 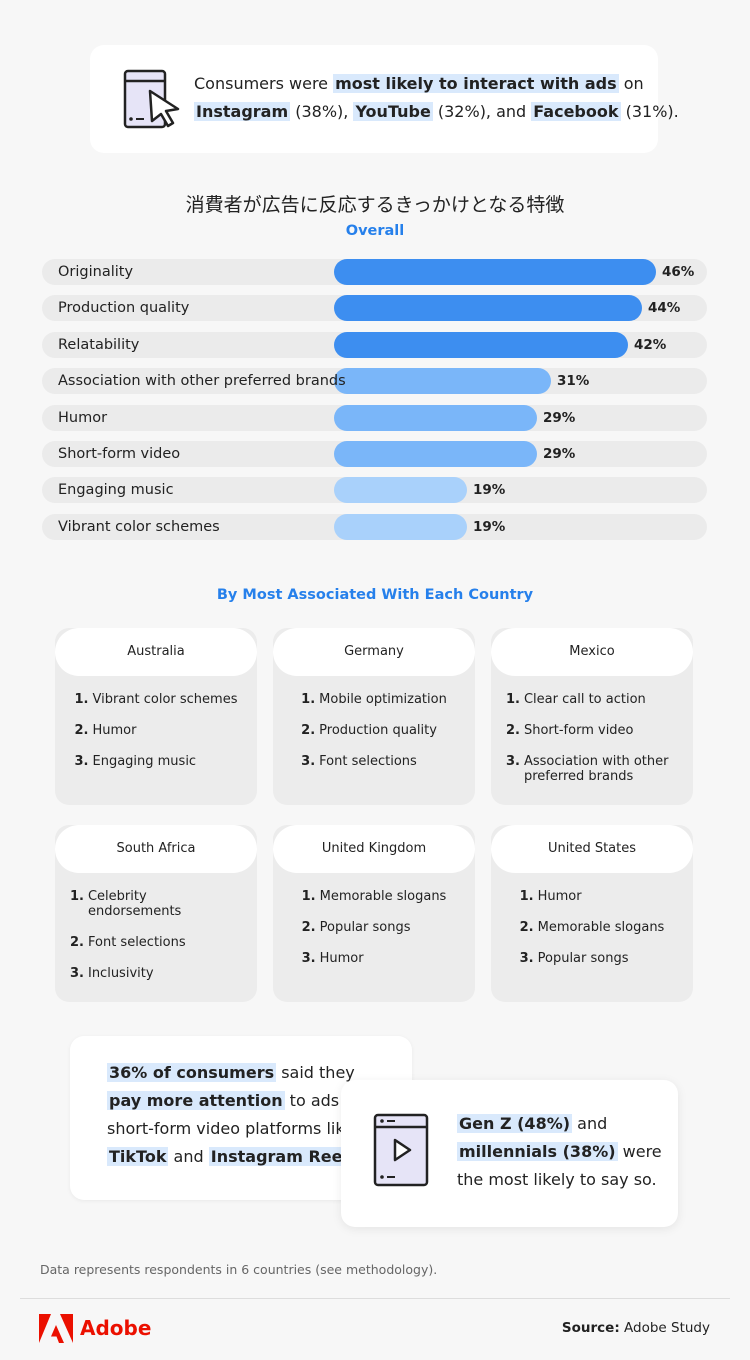 What do you see at coordinates (315, 1072) in the screenshot?
I see `text: said they` at bounding box center [315, 1072].